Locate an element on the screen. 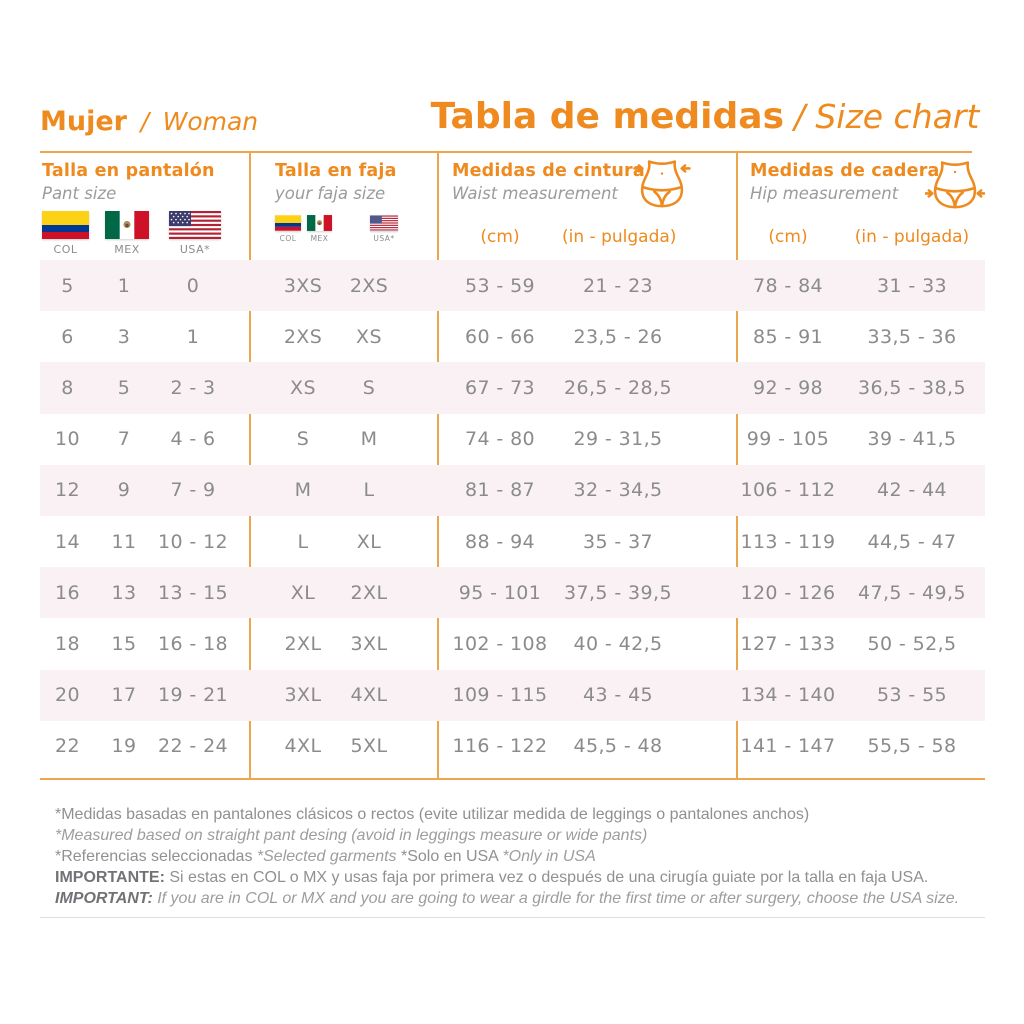  pant-size-usa-cell: 19 - 21 is located at coordinates (193, 695).